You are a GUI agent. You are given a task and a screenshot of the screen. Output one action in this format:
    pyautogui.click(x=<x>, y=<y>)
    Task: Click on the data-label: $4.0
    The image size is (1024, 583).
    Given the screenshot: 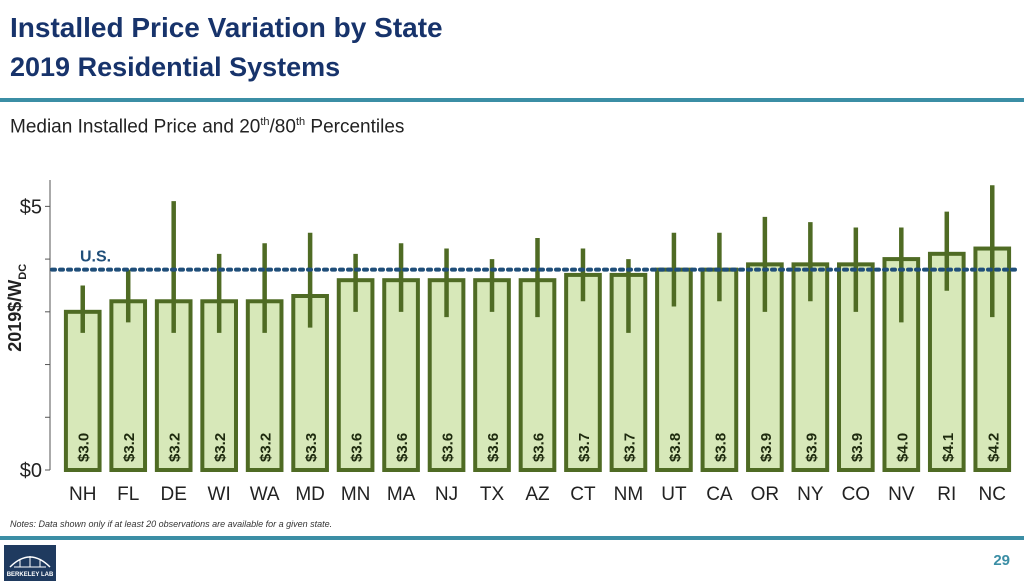 What is the action you would take?
    pyautogui.click(x=902, y=447)
    